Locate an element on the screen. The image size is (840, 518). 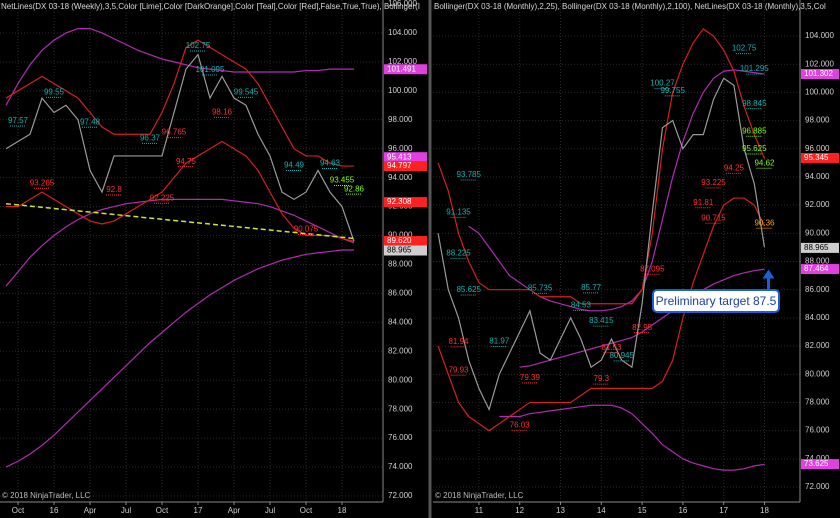
price-tag-label: 89.620 is located at coordinates (399, 240).